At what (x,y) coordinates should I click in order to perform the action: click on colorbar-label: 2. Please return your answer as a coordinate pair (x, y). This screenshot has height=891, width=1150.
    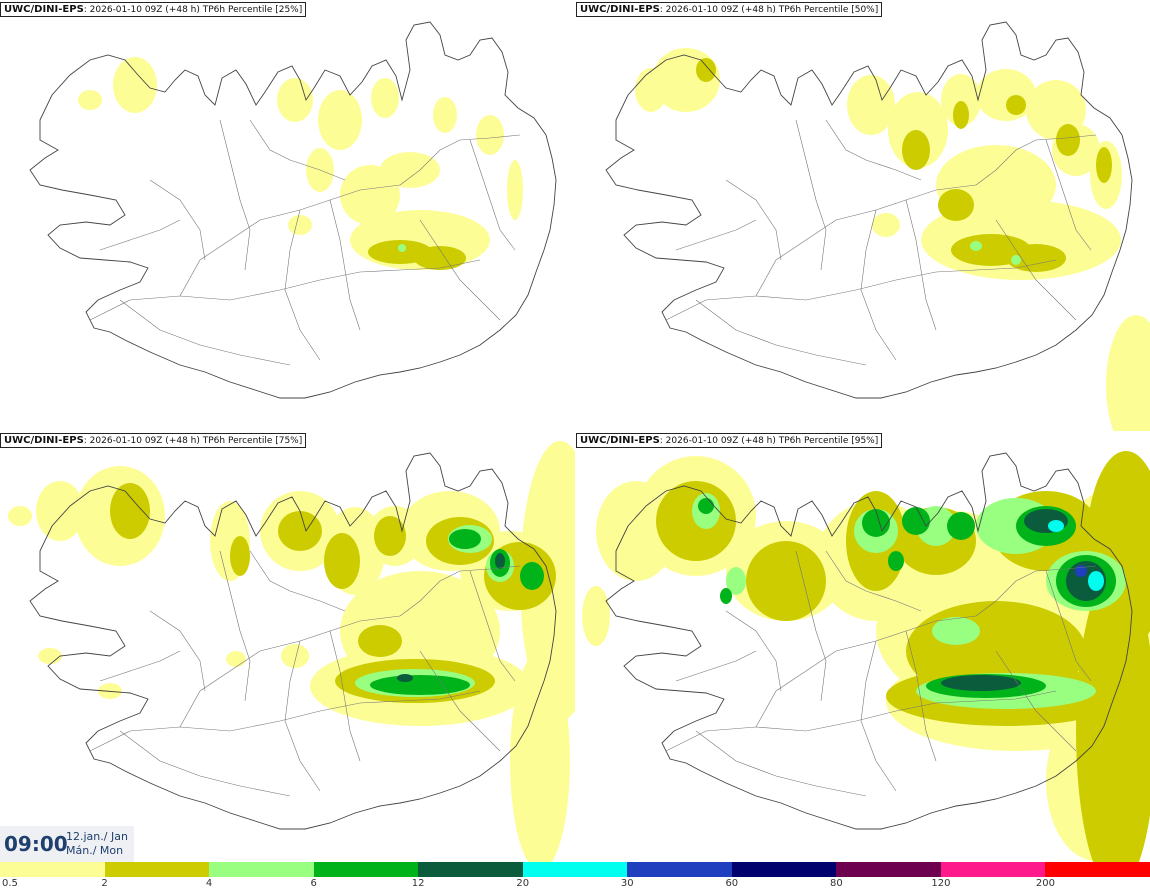
    Looking at the image, I should click on (104, 883).